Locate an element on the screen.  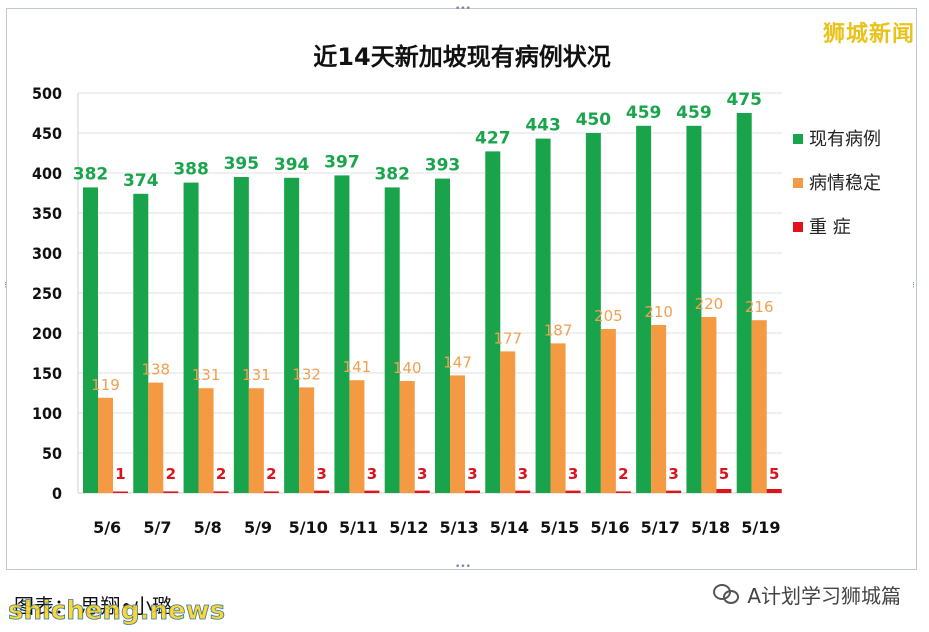
x-tick-label: 5/16 is located at coordinates (609, 527).